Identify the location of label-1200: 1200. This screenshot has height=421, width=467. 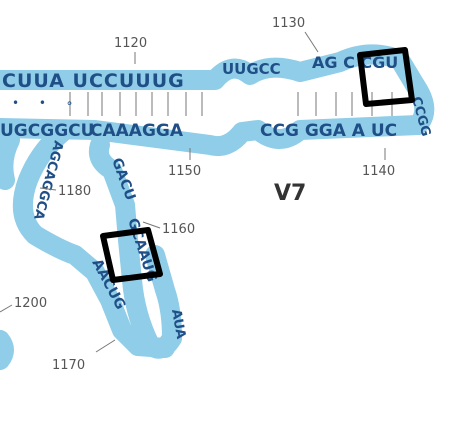
(30, 303).